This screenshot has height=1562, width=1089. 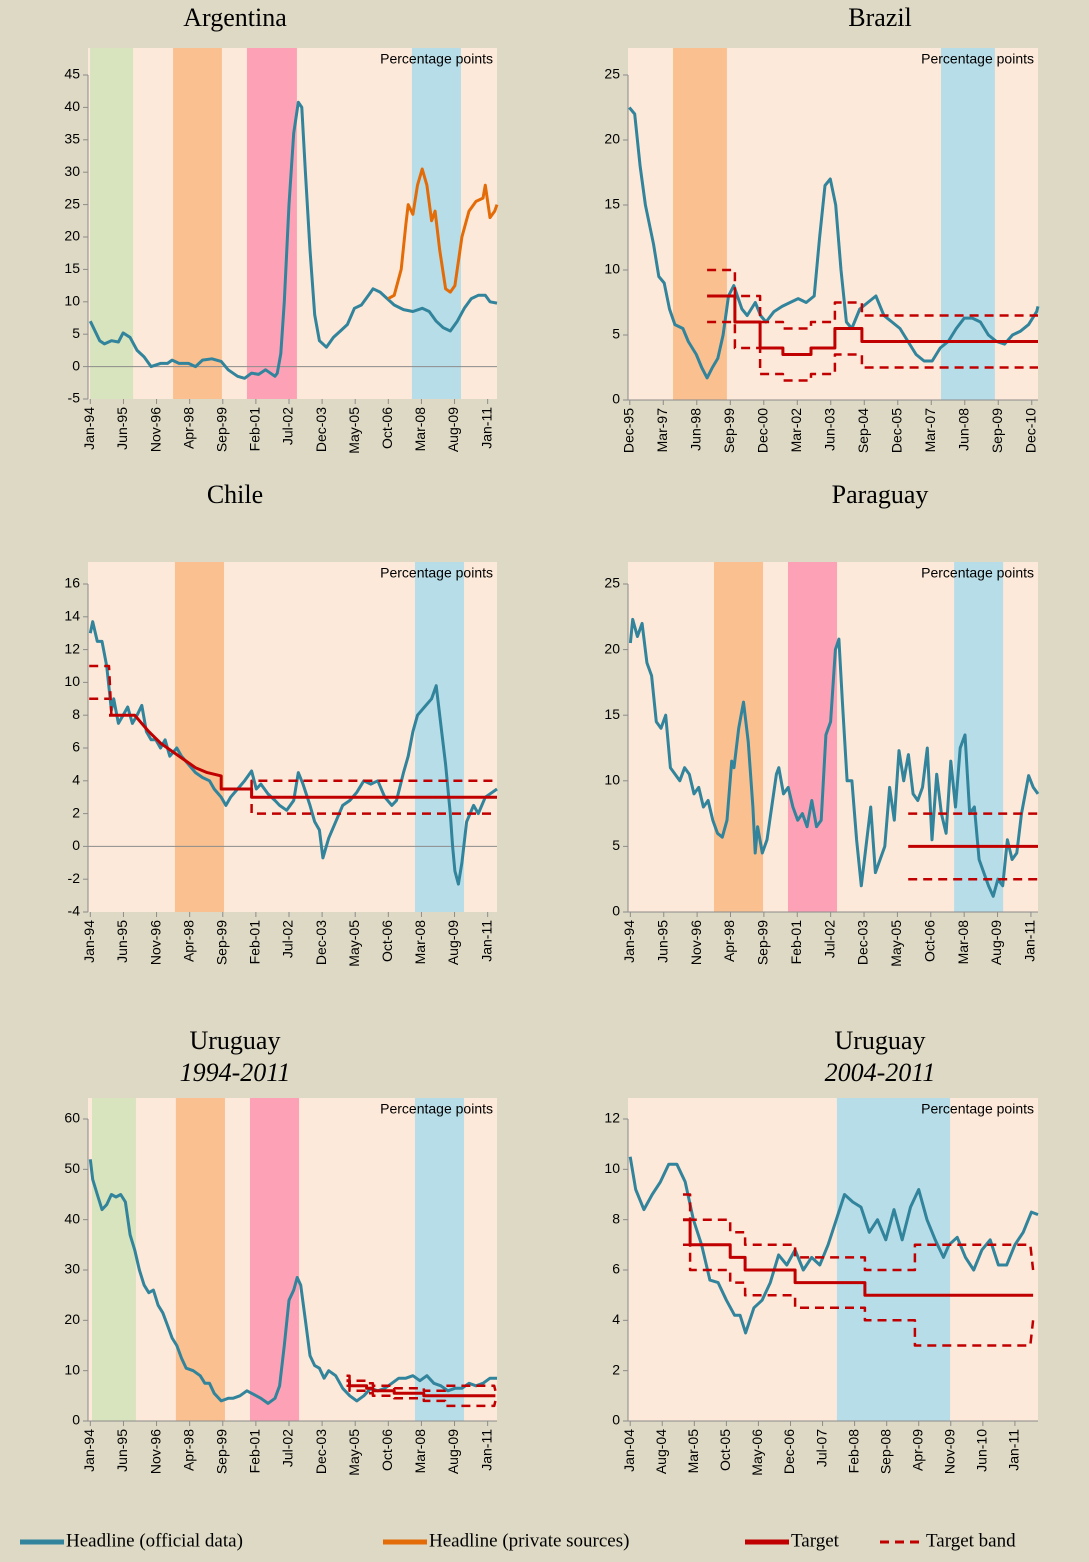 What do you see at coordinates (821, 1448) in the screenshot?
I see `x-tick-label: Jul-07` at bounding box center [821, 1448].